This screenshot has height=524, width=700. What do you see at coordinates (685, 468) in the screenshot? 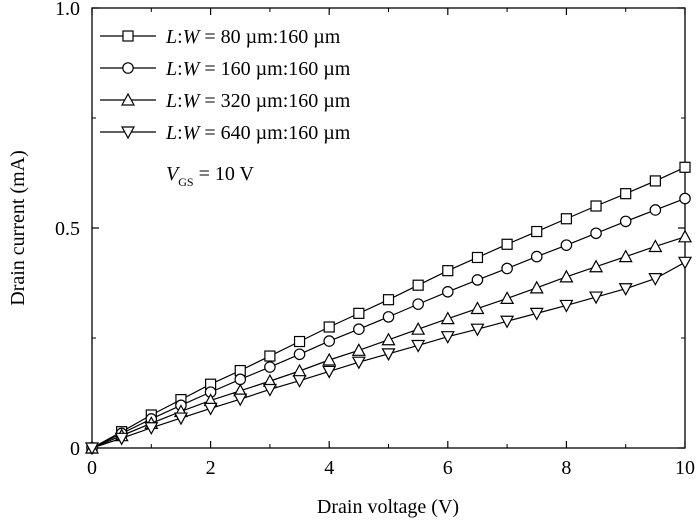
I see `x-tick-label: 10` at bounding box center [685, 468].